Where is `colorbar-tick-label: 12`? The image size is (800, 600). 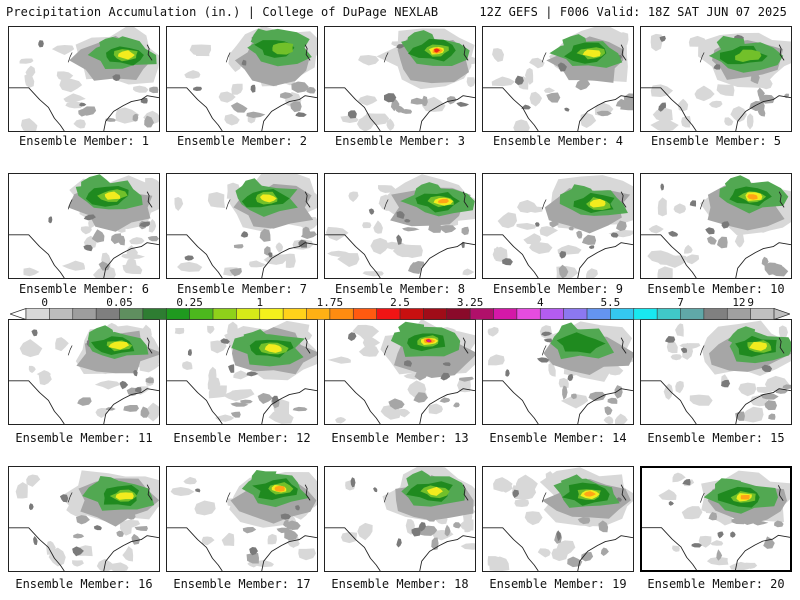
colorbar-tick-label: 12 is located at coordinates (739, 302).